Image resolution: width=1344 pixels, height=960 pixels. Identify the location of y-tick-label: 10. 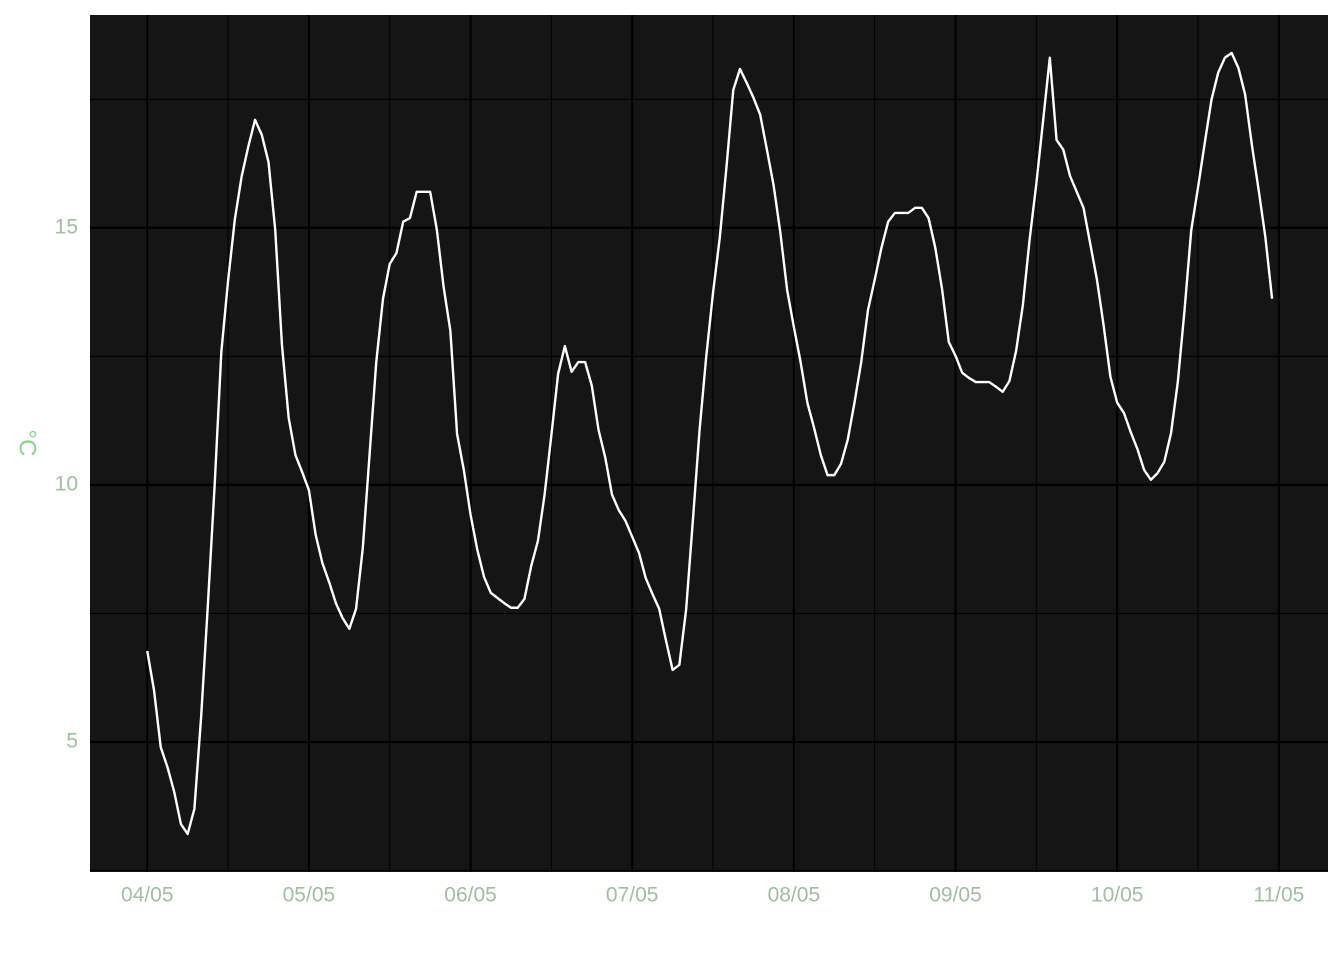
(66, 483).